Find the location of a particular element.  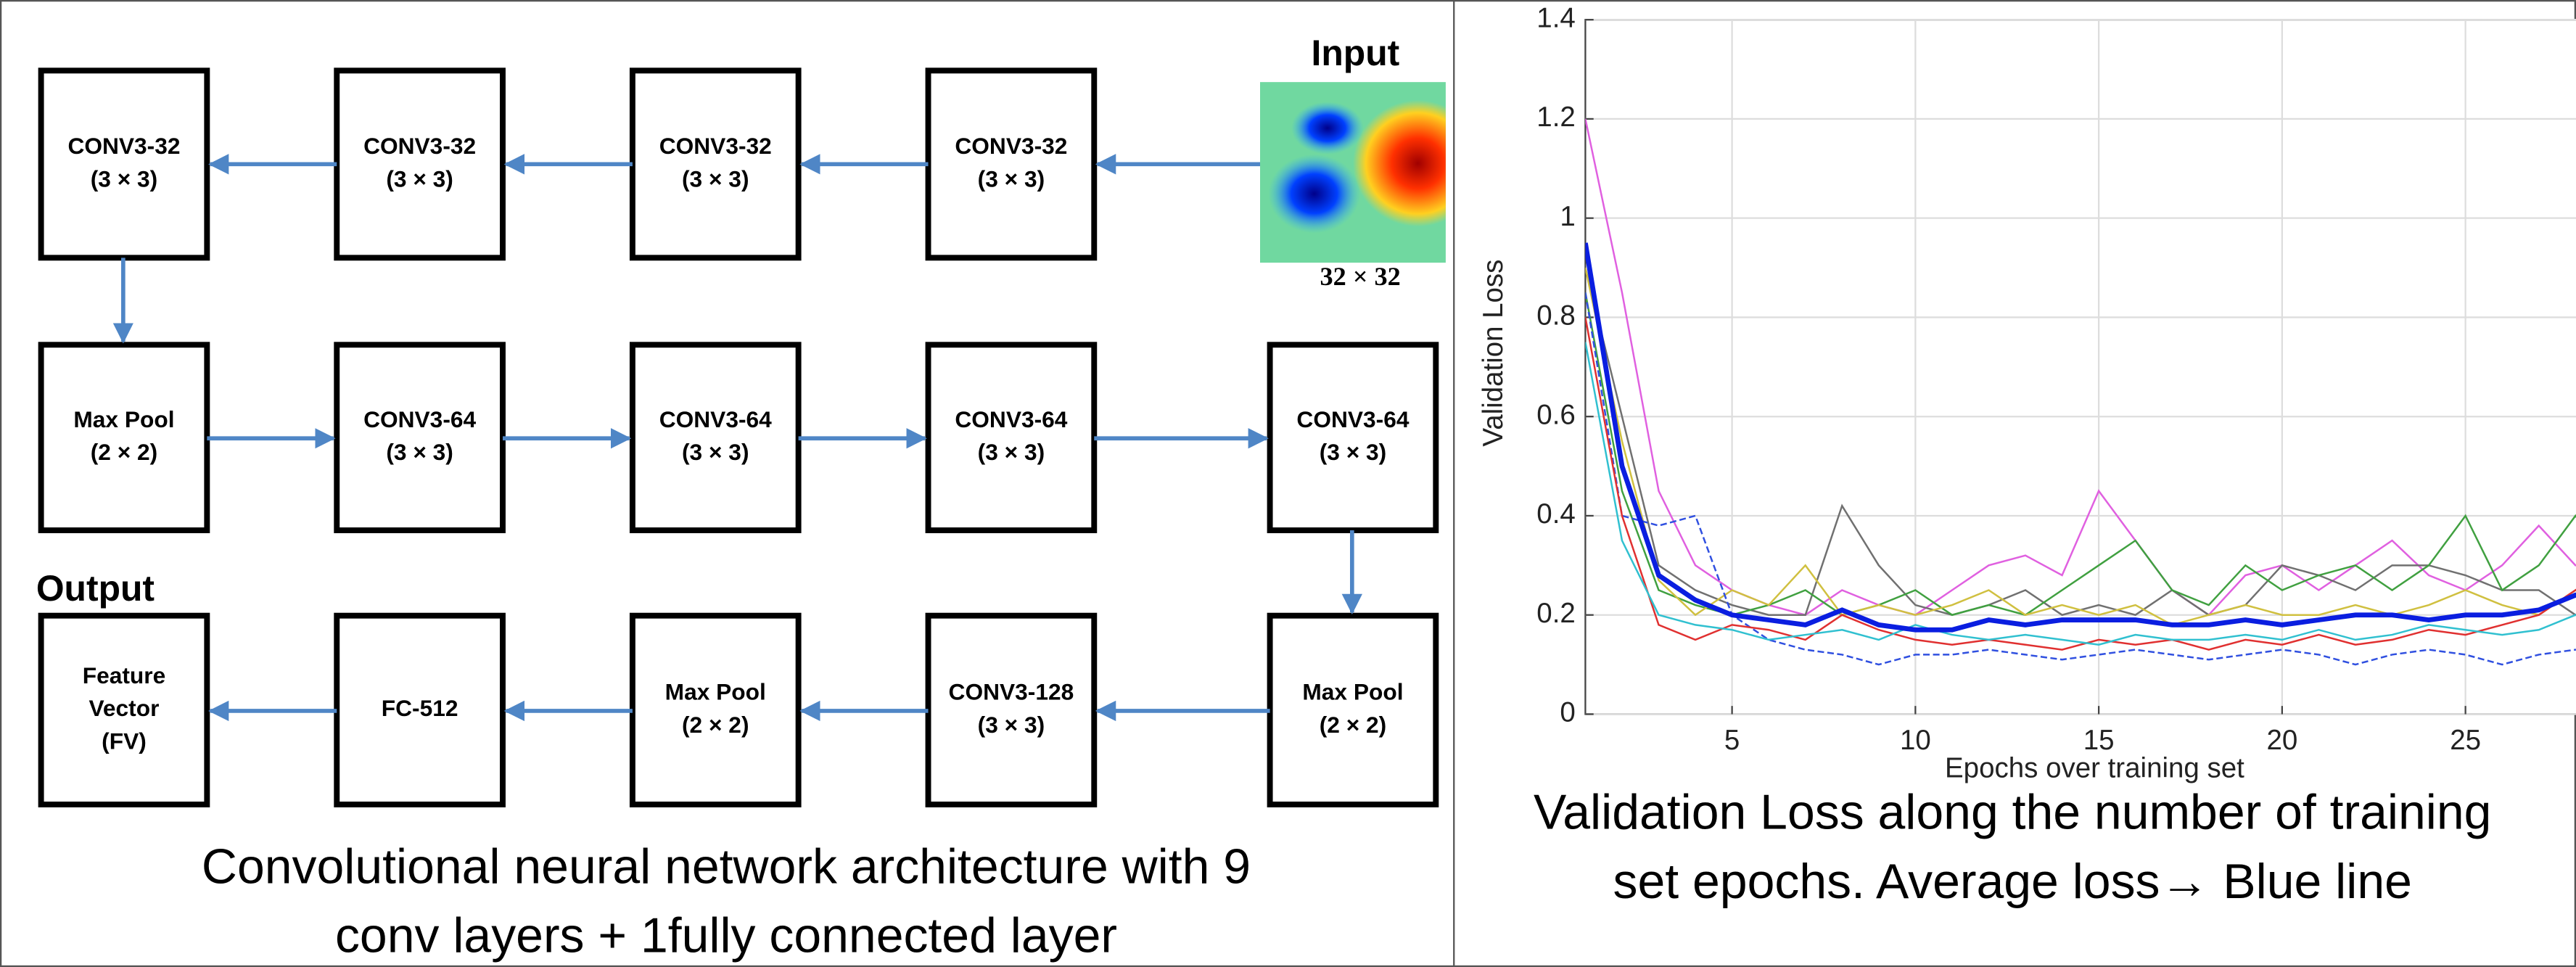

y-tick-label: 0.2 is located at coordinates (1556, 614).